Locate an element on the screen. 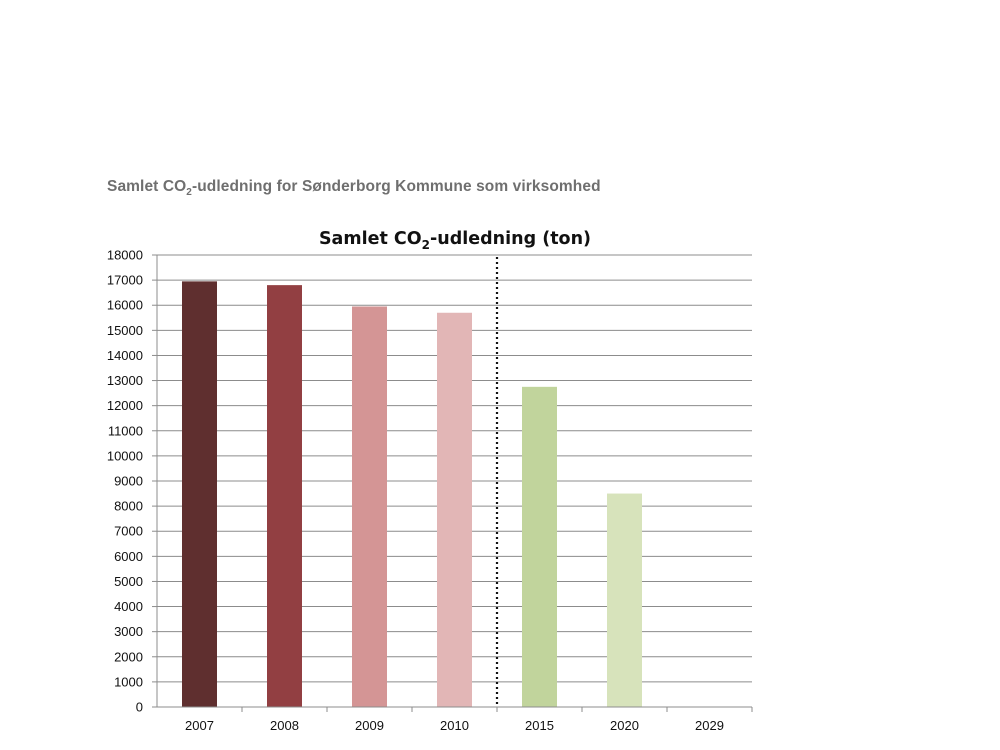 The width and height of the screenshot is (1000, 750). y-tick-label: 5000 is located at coordinates (128, 581).